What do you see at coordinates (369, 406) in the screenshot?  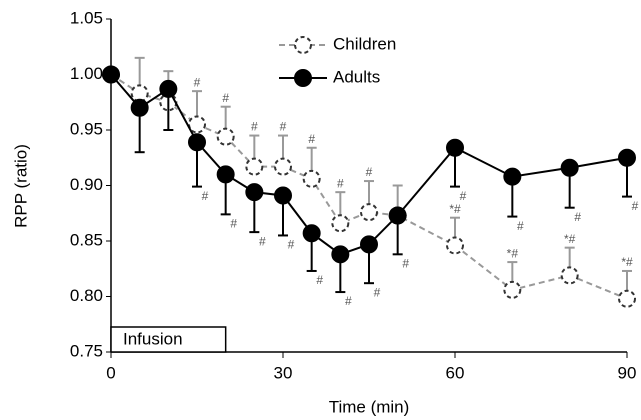 I see `x-axis-label: Time (min)` at bounding box center [369, 406].